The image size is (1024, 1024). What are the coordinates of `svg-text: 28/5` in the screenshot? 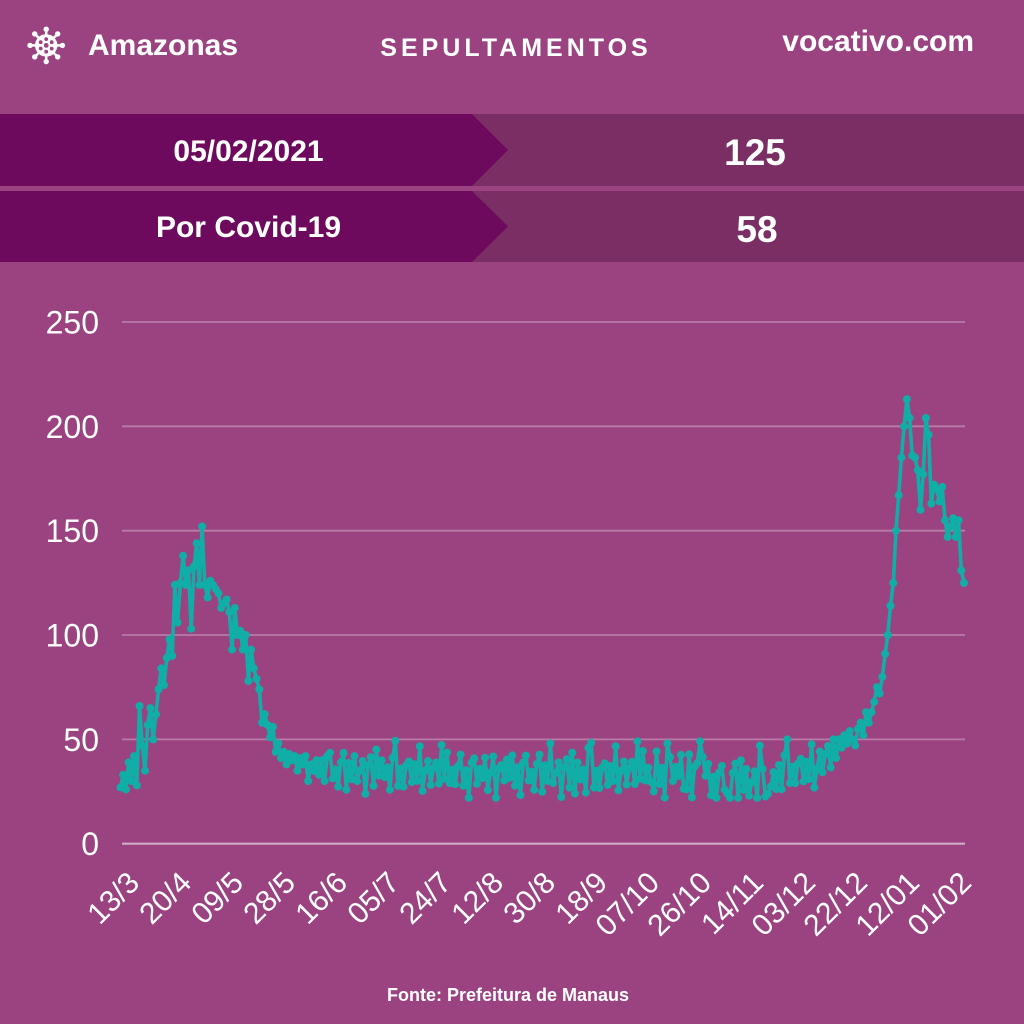 It's located at (269, 898).